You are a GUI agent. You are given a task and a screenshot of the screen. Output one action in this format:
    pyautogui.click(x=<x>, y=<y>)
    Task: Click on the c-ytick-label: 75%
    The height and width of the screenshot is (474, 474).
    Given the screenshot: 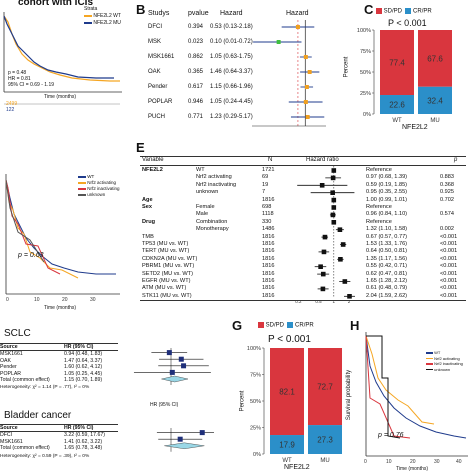 What is the action you would take?
    pyautogui.click(x=365, y=52)
    